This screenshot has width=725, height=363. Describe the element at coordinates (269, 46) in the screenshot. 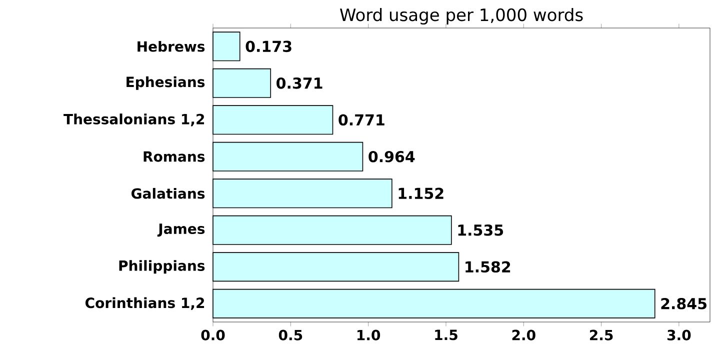

I see `data-label: 0.173` at that location.